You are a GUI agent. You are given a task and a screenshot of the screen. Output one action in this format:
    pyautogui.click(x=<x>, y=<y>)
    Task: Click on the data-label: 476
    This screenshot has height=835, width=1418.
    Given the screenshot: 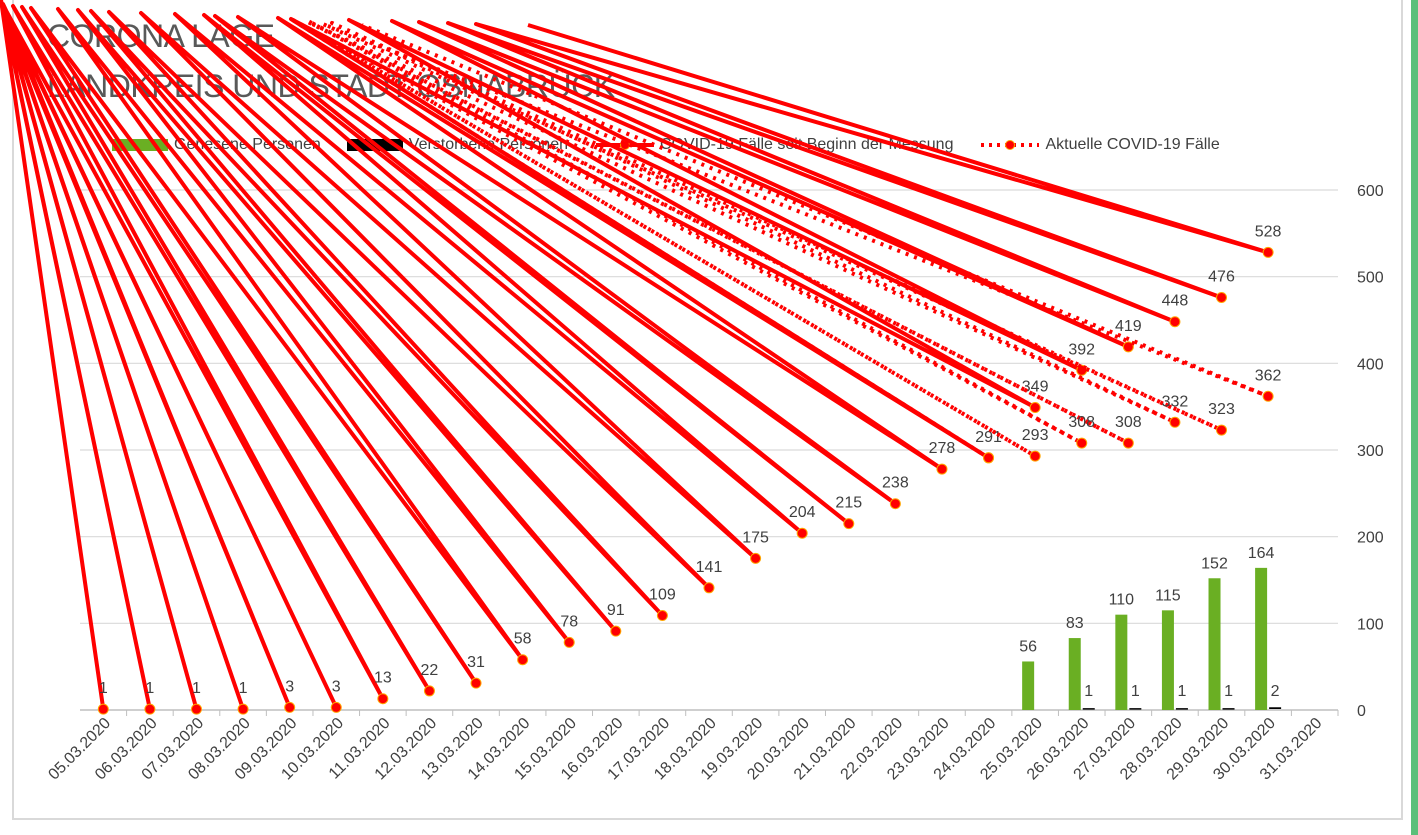 What is the action you would take?
    pyautogui.click(x=1221, y=276)
    